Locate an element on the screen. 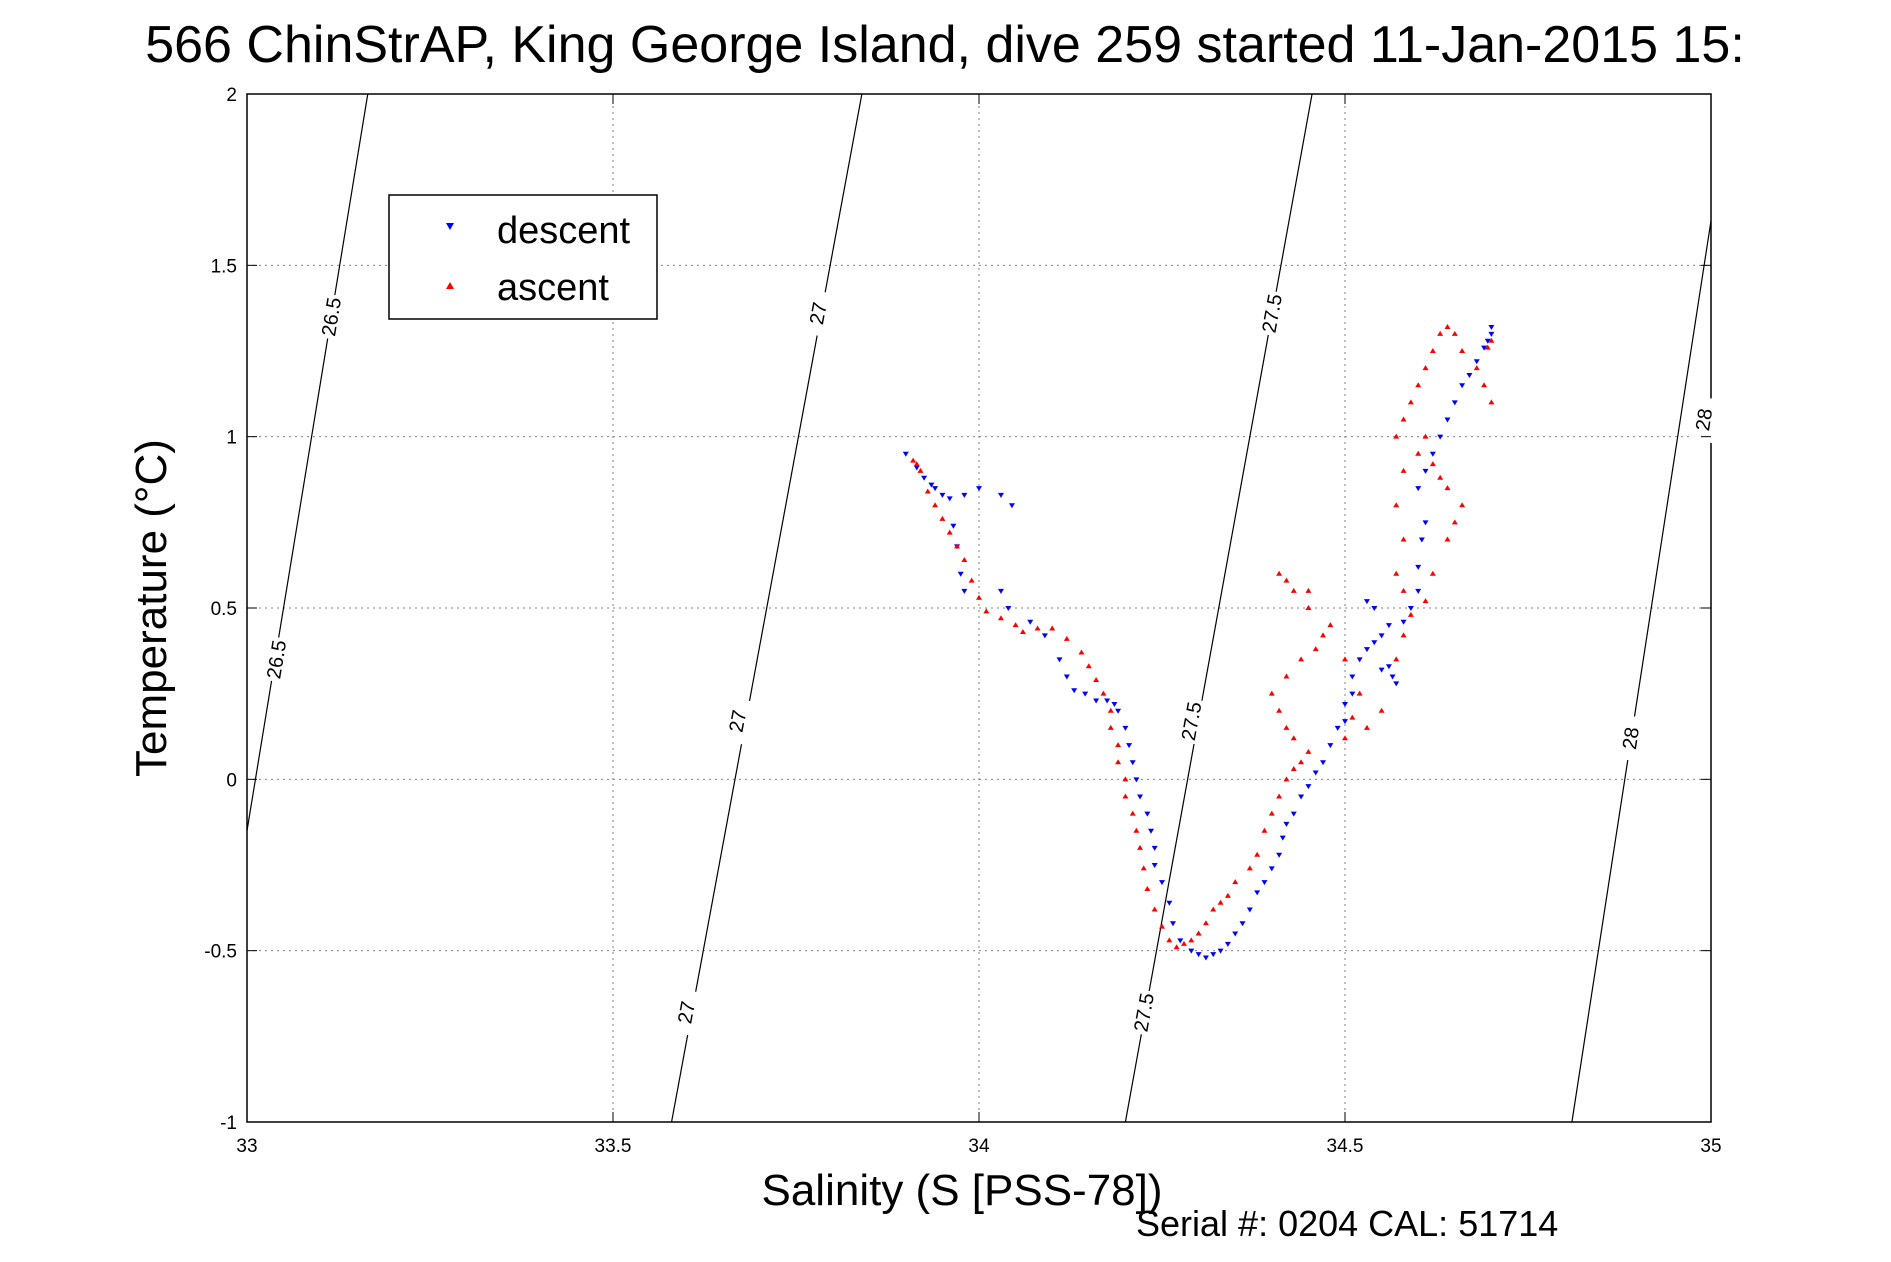  x-tick-label: 35 is located at coordinates (1710, 1146).